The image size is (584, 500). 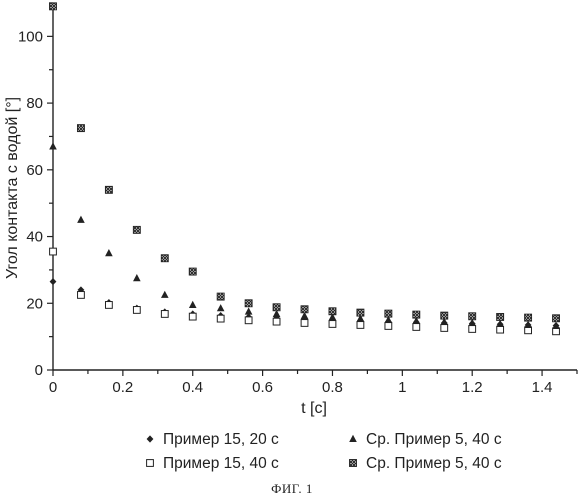 I want to click on legend-label: Пример 15, 40 с, so click(x=221, y=463).